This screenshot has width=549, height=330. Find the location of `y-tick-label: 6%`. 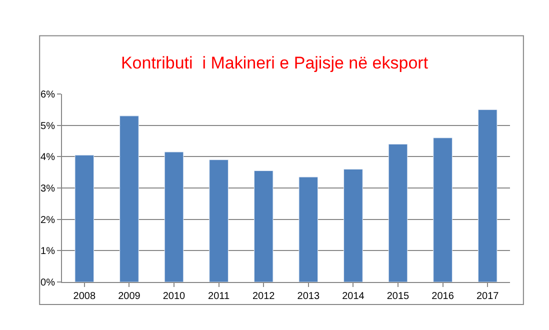

y-tick-label: 6% is located at coordinates (48, 95).